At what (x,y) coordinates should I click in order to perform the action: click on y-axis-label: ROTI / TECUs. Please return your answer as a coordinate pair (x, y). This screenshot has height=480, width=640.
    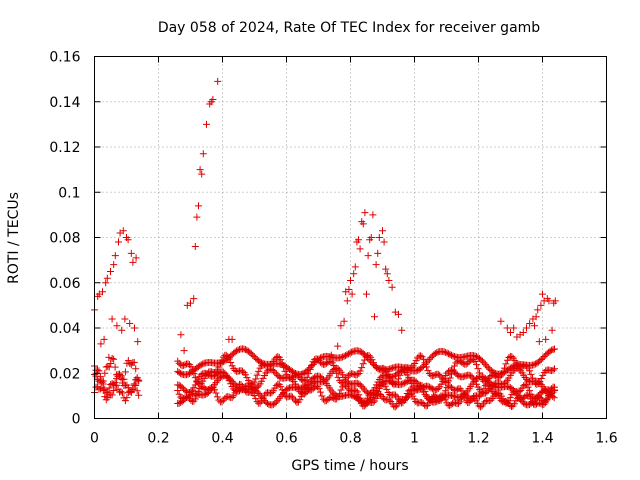
    Looking at the image, I should click on (14, 238).